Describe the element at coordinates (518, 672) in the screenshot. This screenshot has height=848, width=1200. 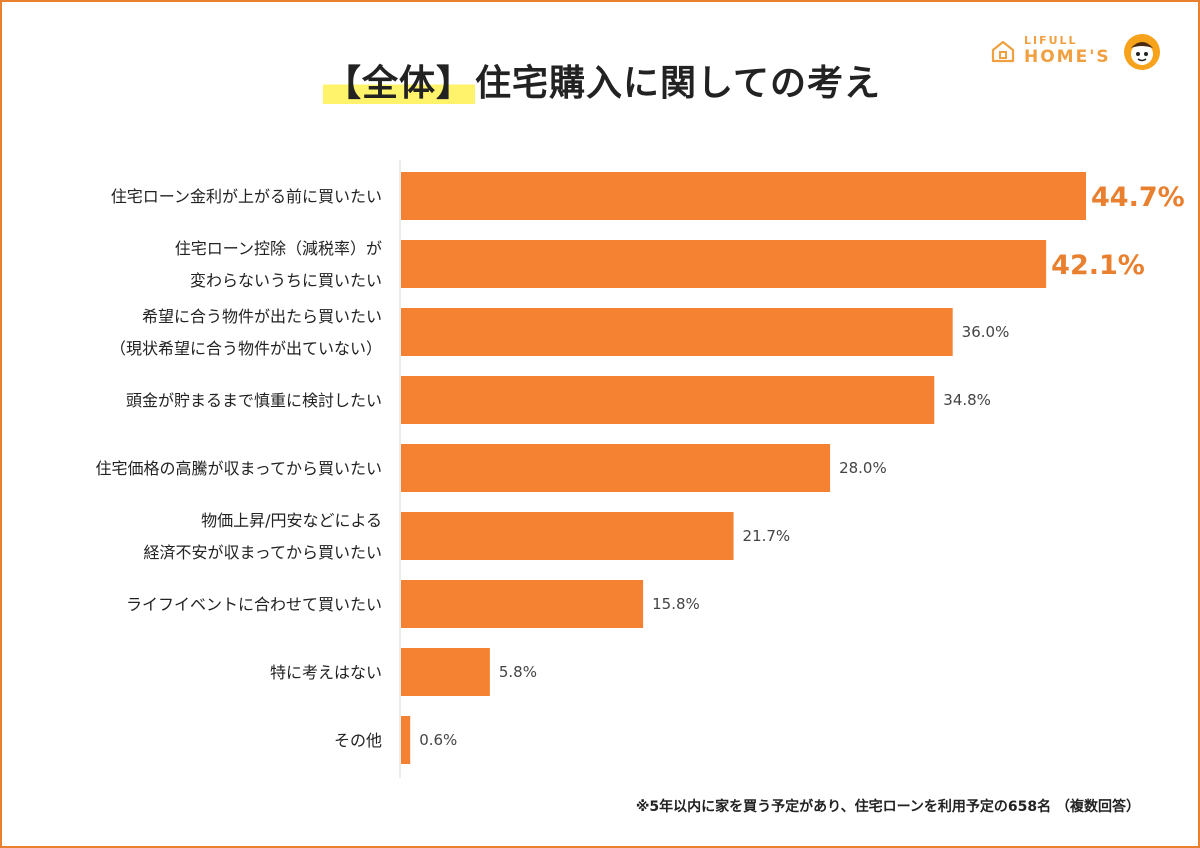
I see `value-label-7: 5.8%` at that location.